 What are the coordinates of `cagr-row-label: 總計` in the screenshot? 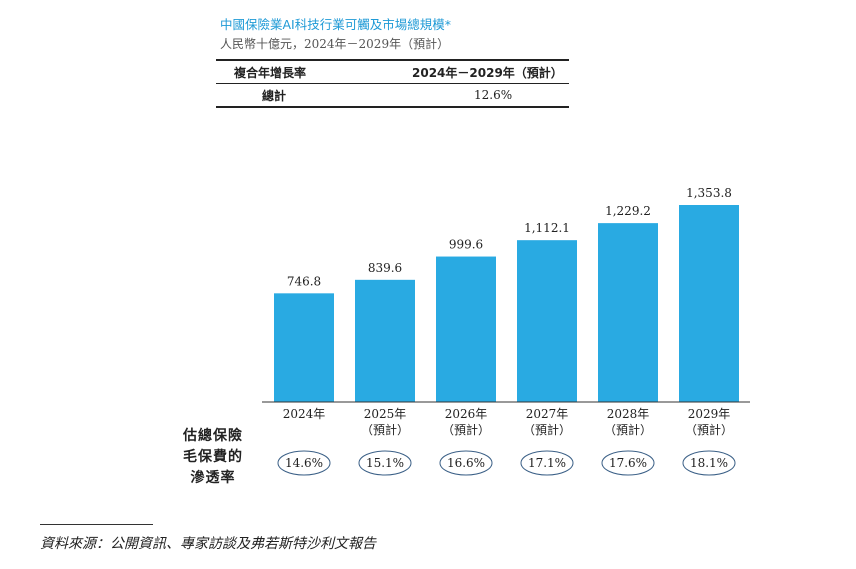 It's located at (314, 95).